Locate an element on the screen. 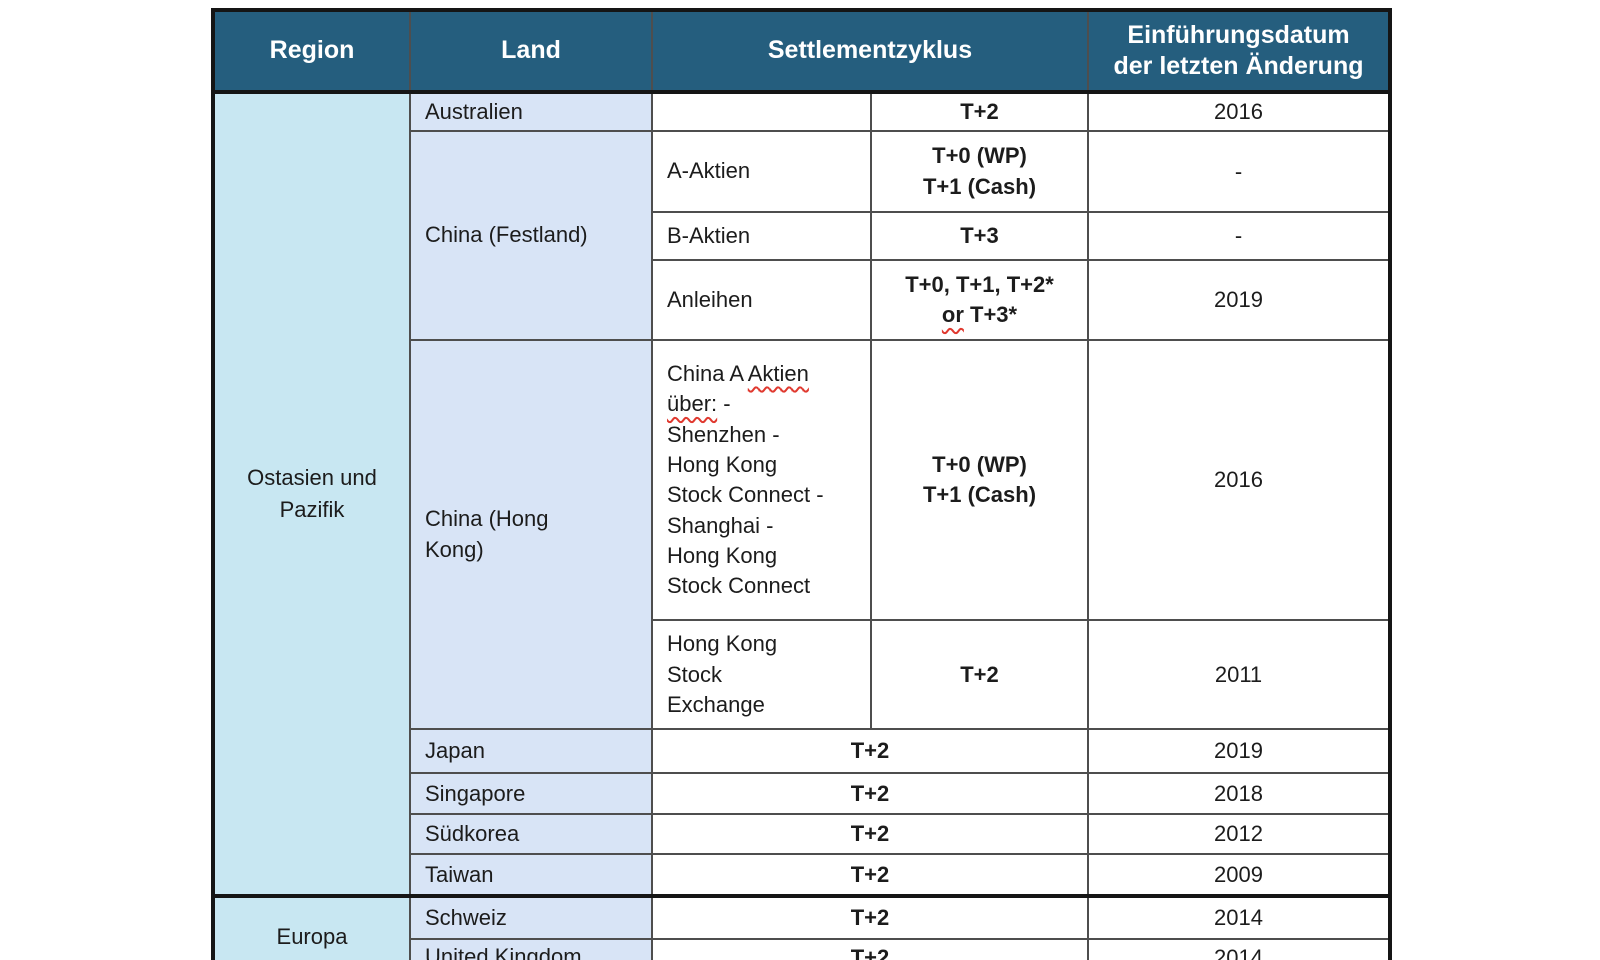 The width and height of the screenshot is (1600, 960). date-b-aktien: - is located at coordinates (1239, 236).